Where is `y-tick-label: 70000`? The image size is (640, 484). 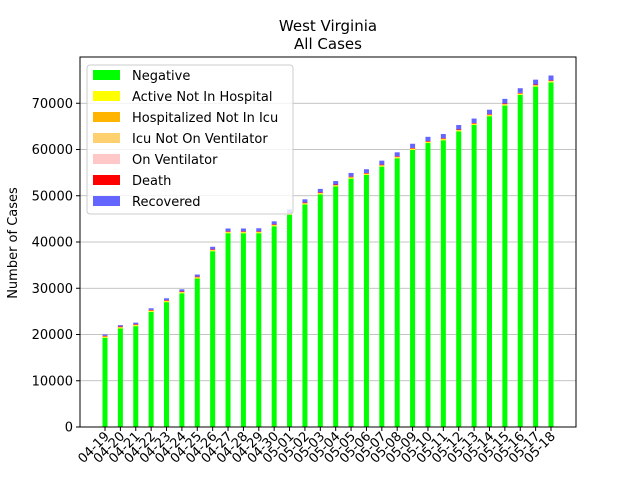 y-tick-label: 70000 is located at coordinates (52, 104).